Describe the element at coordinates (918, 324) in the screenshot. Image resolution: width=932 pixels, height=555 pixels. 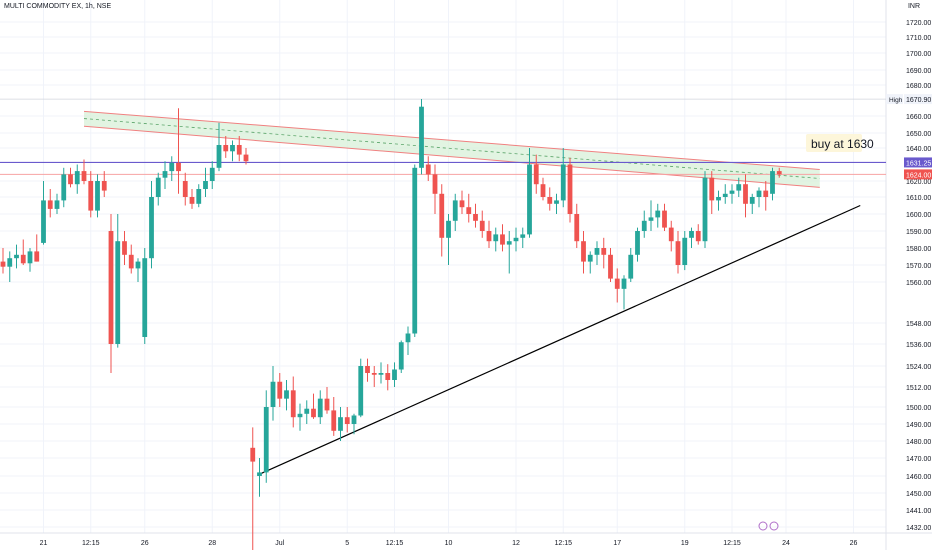
I see `price-tick-label: 1548.00` at that location.